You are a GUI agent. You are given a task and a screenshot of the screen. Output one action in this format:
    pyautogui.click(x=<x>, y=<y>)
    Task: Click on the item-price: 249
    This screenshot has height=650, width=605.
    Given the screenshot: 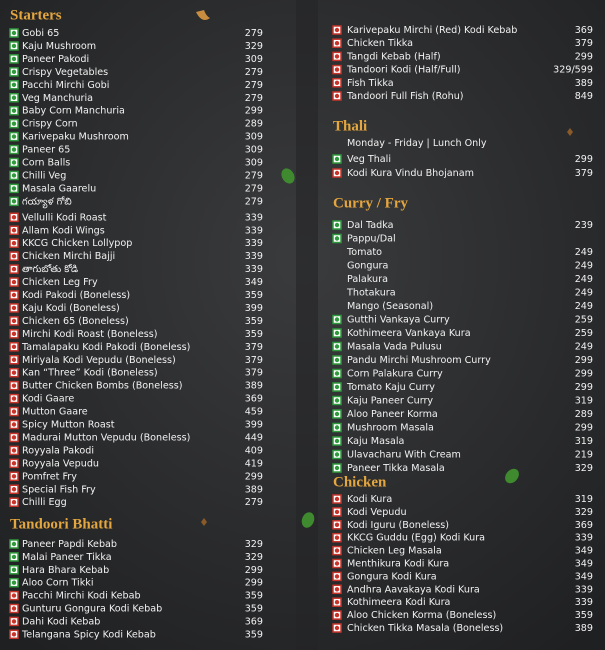 What is the action you would take?
    pyautogui.click(x=584, y=293)
    